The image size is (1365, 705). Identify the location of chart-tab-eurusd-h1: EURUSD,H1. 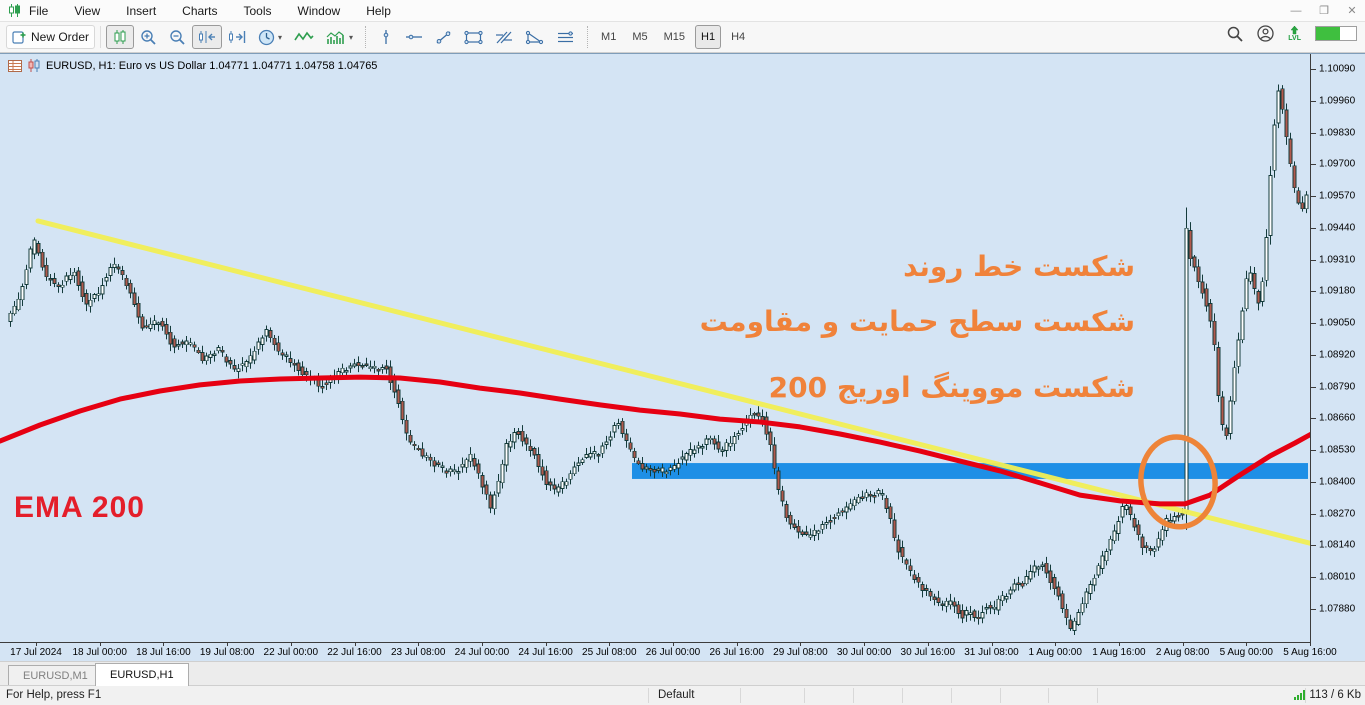
(142, 674).